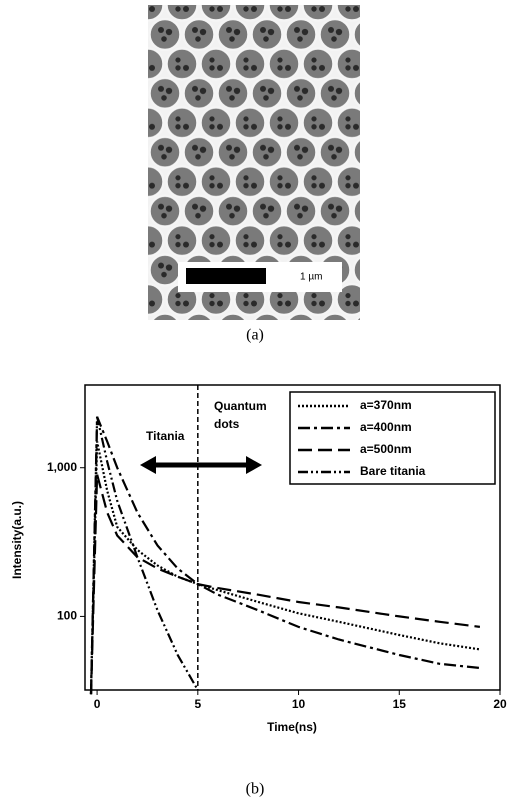  Describe the element at coordinates (255, 335) in the screenshot. I see `caption: (a)` at that location.